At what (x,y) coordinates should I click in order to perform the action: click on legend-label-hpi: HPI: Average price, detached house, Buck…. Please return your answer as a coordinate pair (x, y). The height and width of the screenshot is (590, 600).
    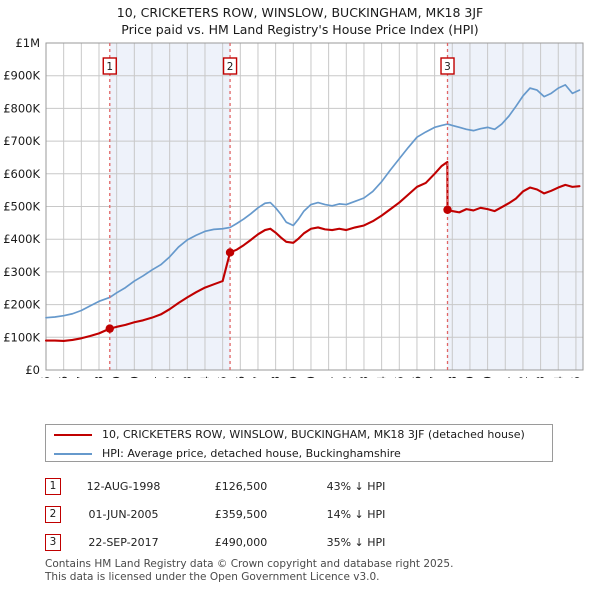
    Looking at the image, I should click on (251, 453).